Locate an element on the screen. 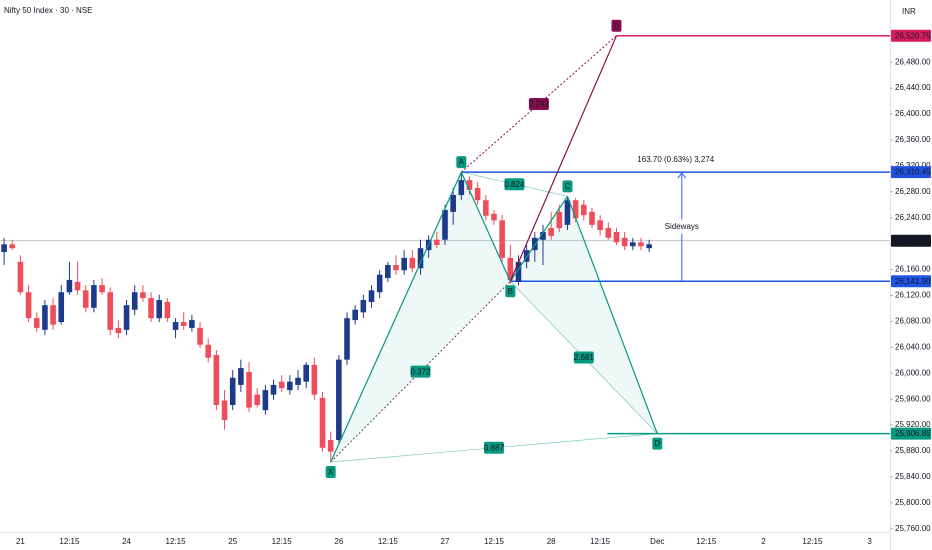 The width and height of the screenshot is (932, 550). ratio-label: 0.372 is located at coordinates (420, 371).